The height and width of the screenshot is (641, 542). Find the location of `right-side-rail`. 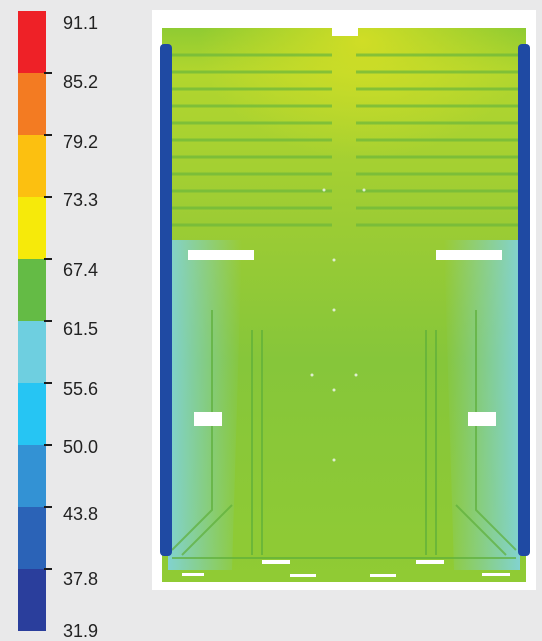

right-side-rail is located at coordinates (524, 300).